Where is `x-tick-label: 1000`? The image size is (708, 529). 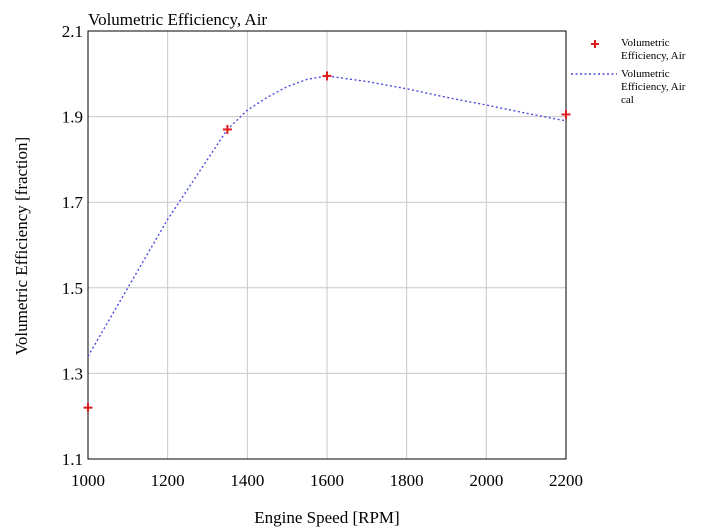
x-tick-label: 1000 is located at coordinates (88, 480).